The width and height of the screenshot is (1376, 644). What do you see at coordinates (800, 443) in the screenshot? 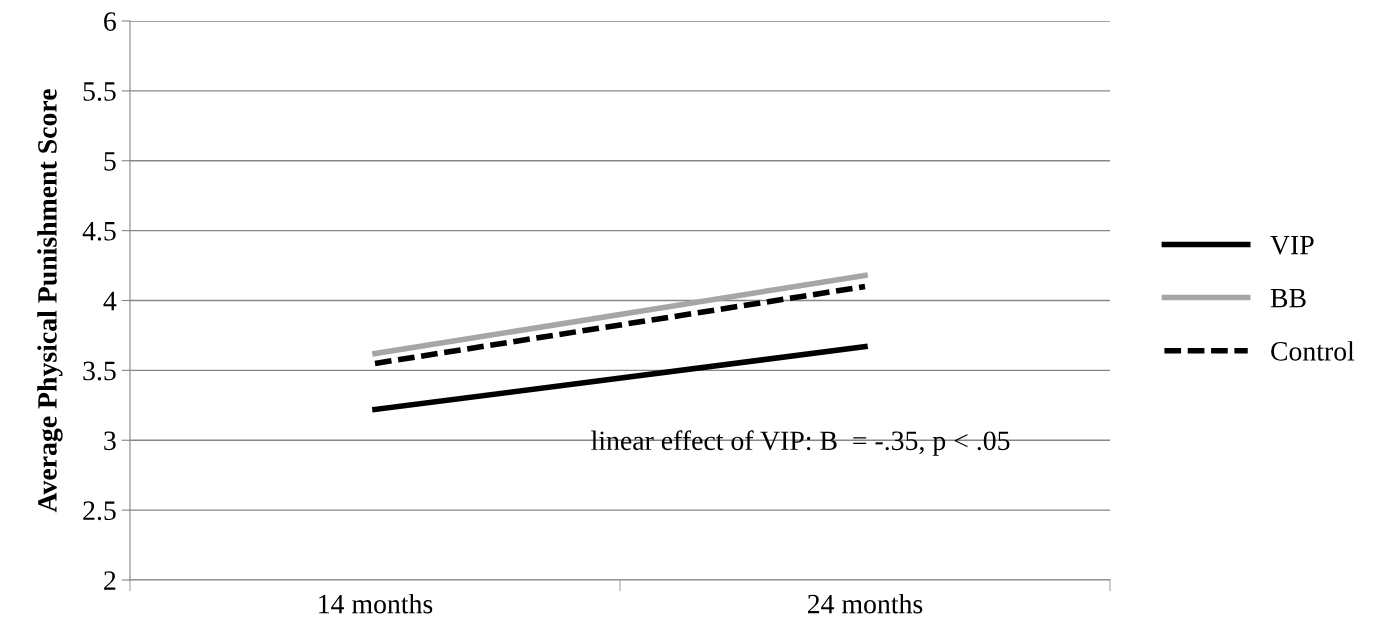
I see `annotation: linear effect of VIP: B = -.35, p < .05` at bounding box center [800, 443].